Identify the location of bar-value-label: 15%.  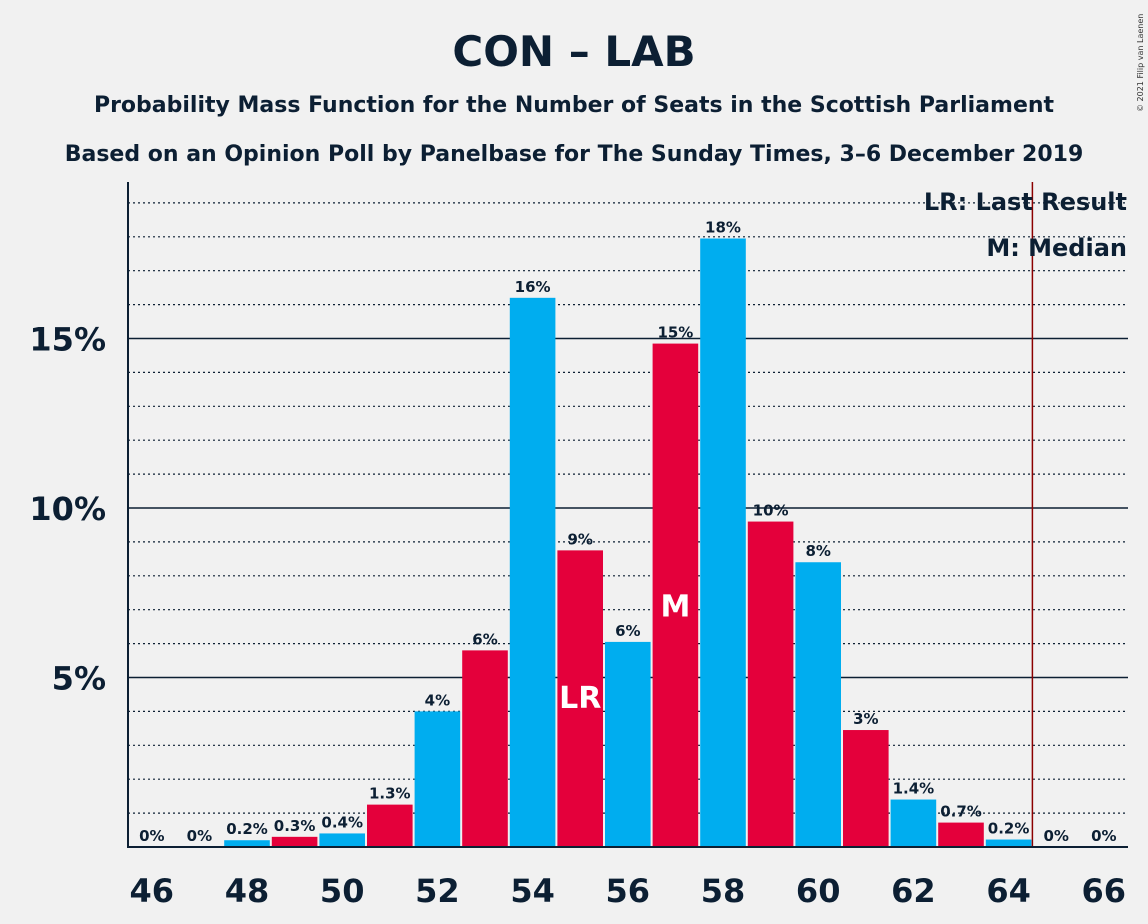
(675, 333).